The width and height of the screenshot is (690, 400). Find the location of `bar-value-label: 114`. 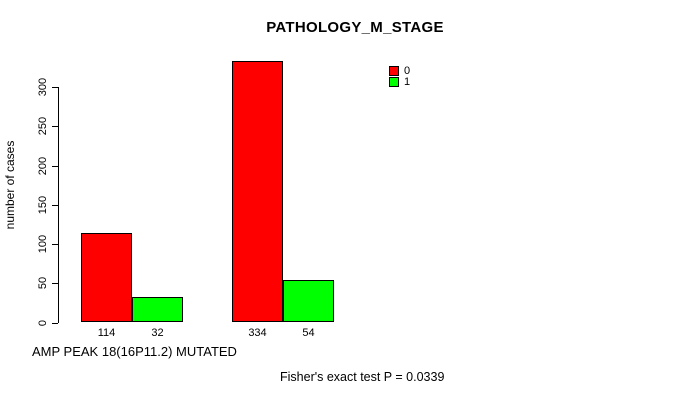

bar-value-label: 114 is located at coordinates (106, 332).